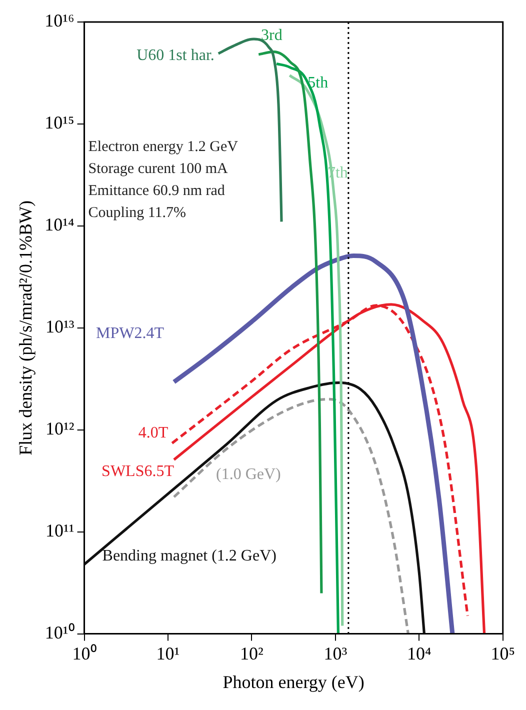 The image size is (526, 710). Describe the element at coordinates (336, 653) in the screenshot. I see `x-tick-label: 10³` at that location.